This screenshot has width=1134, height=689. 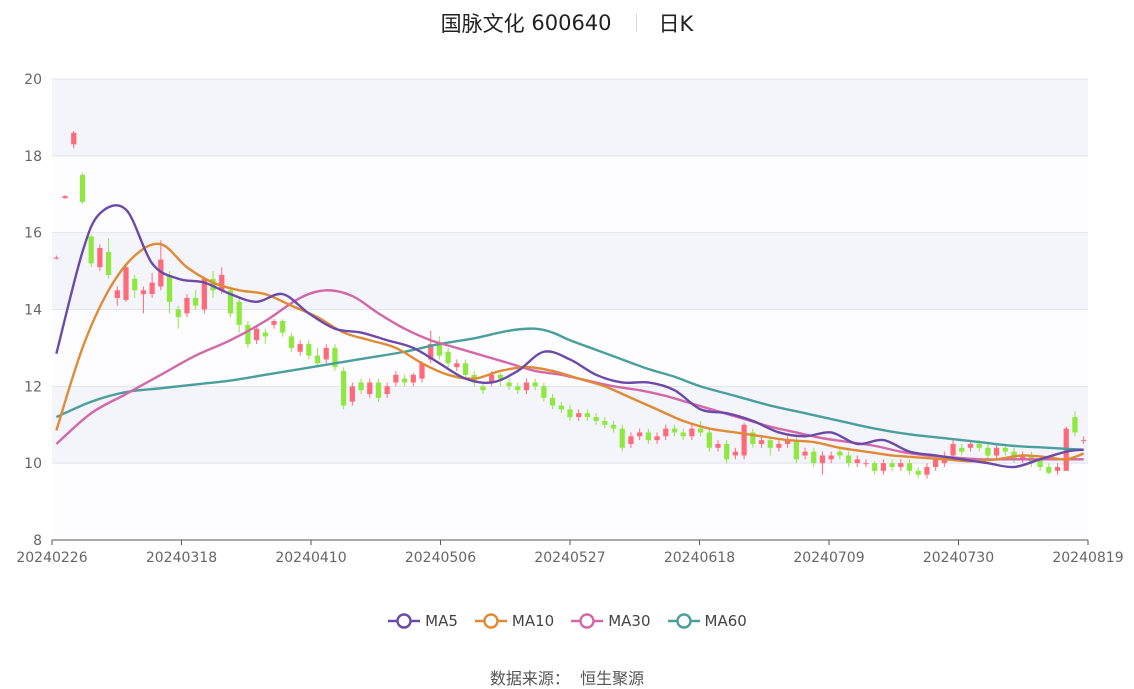 I want to click on y-tick-label: 12, so click(x=33, y=387).